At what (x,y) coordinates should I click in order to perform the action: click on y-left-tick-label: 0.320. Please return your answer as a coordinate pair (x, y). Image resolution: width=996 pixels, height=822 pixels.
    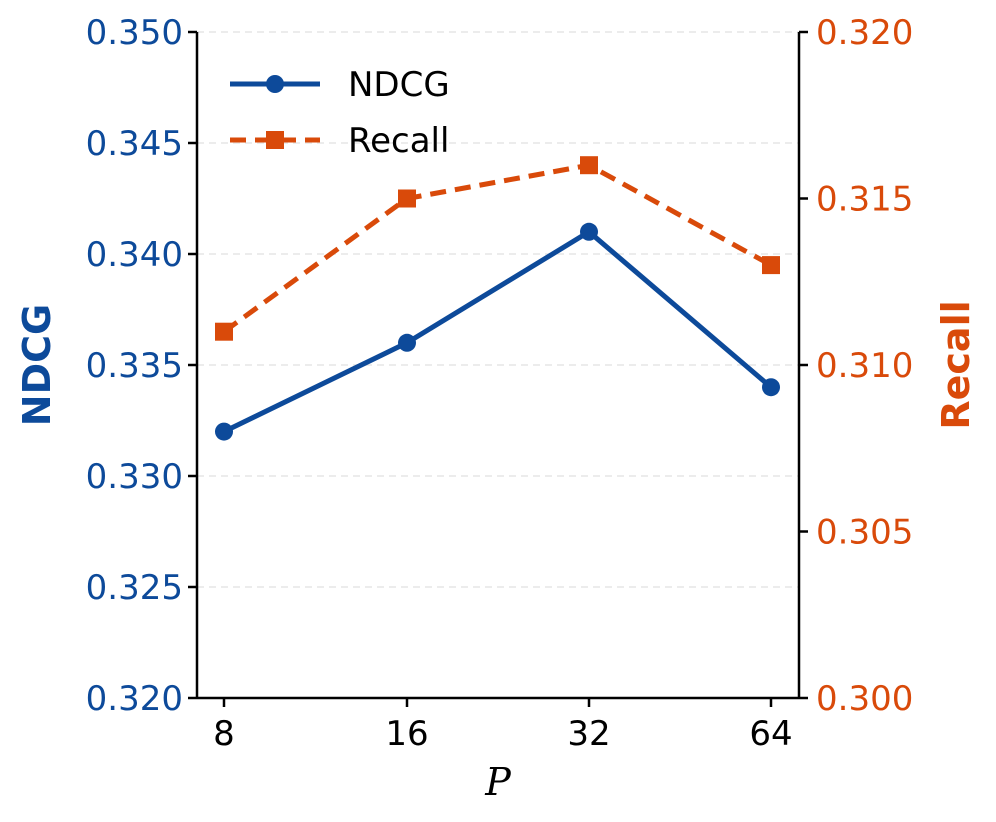
    Looking at the image, I should click on (134, 699).